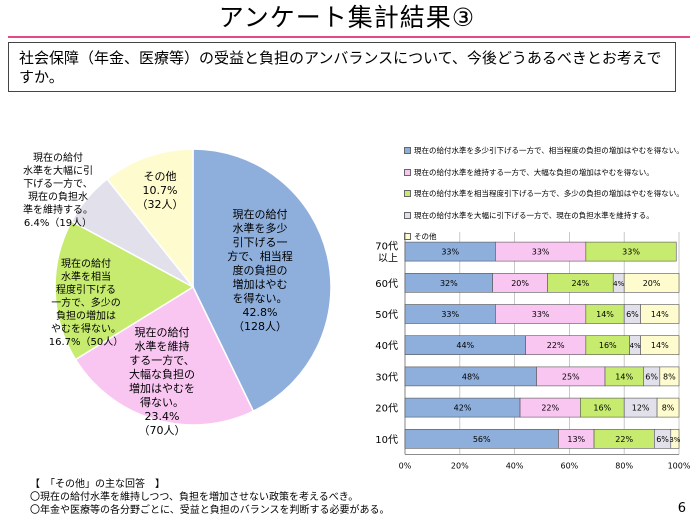  I want to click on y-category-label: 30代, so click(386, 377).